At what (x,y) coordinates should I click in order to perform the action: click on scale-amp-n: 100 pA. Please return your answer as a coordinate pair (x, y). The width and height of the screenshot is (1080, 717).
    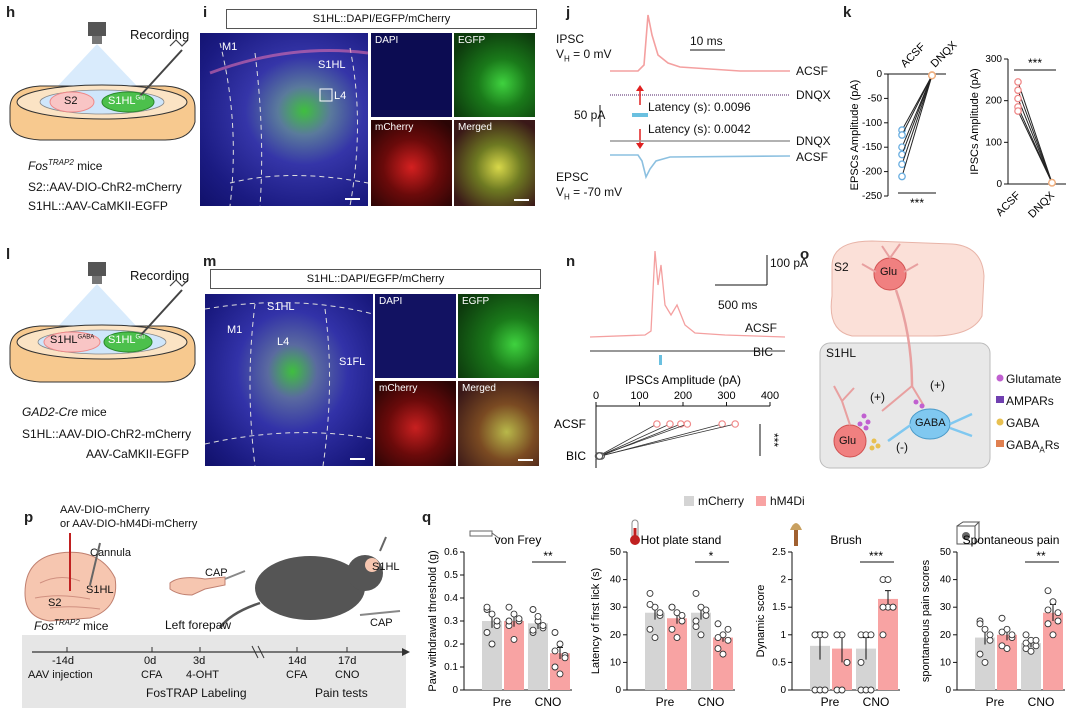
    Looking at the image, I should click on (789, 263).